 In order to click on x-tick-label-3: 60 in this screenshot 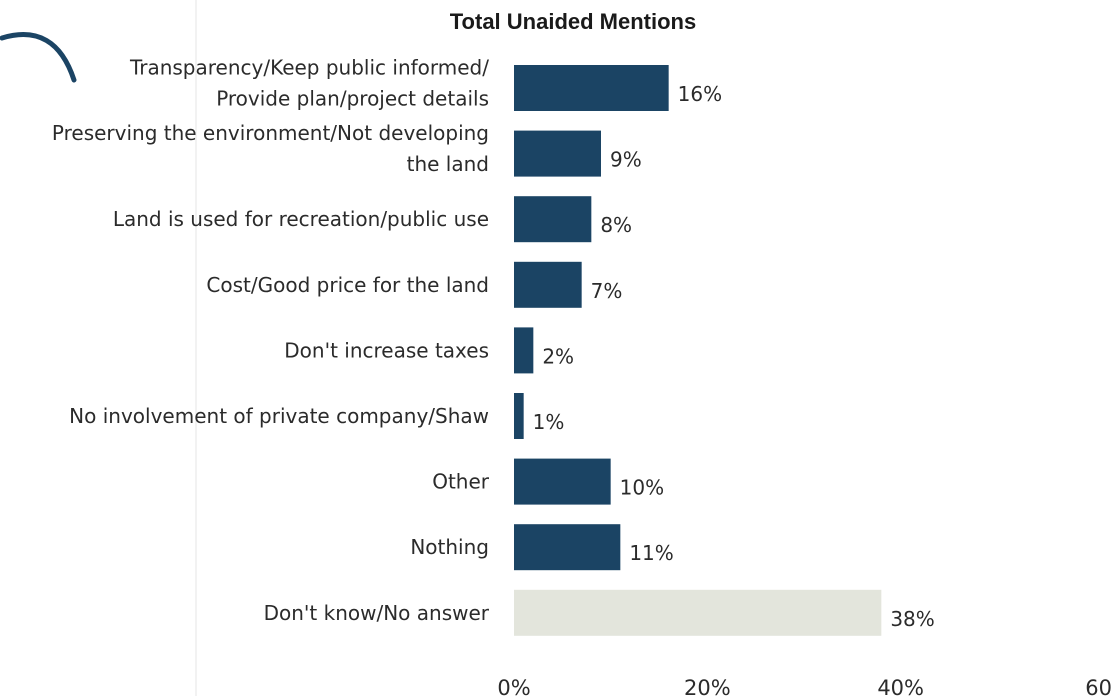, I will do `click(1098, 686)`.